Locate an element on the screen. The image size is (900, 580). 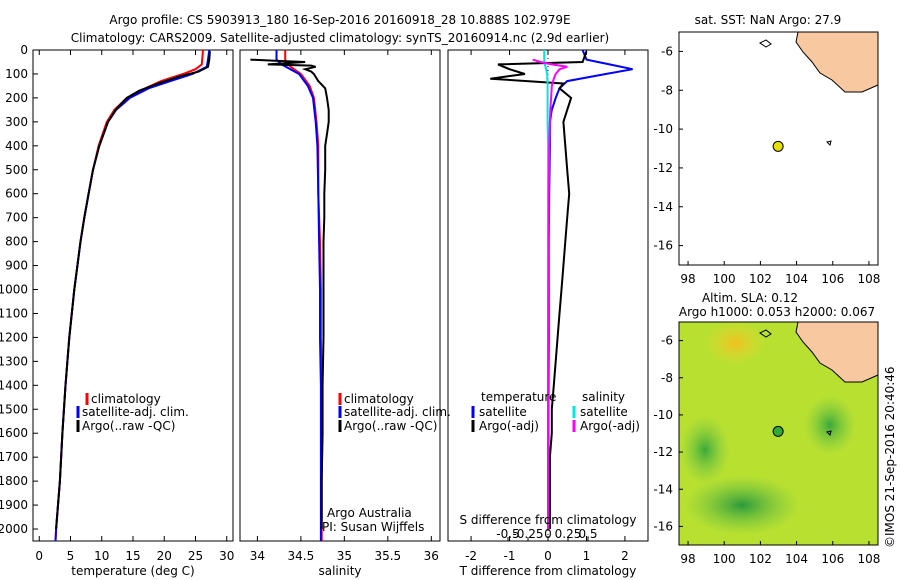
y-tick-label: 1500 is located at coordinates (14, 409).